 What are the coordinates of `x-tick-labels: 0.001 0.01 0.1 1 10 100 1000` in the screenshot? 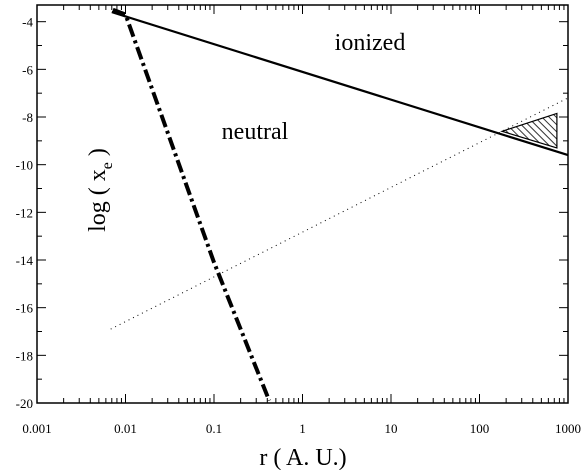 It's located at (301, 428).